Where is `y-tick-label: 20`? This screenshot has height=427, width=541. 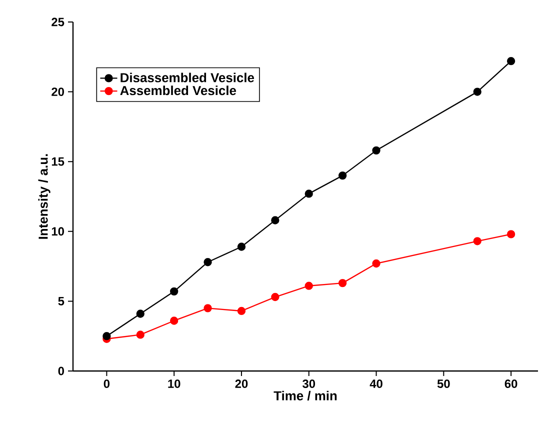 y-tick-label: 20 is located at coordinates (58, 92).